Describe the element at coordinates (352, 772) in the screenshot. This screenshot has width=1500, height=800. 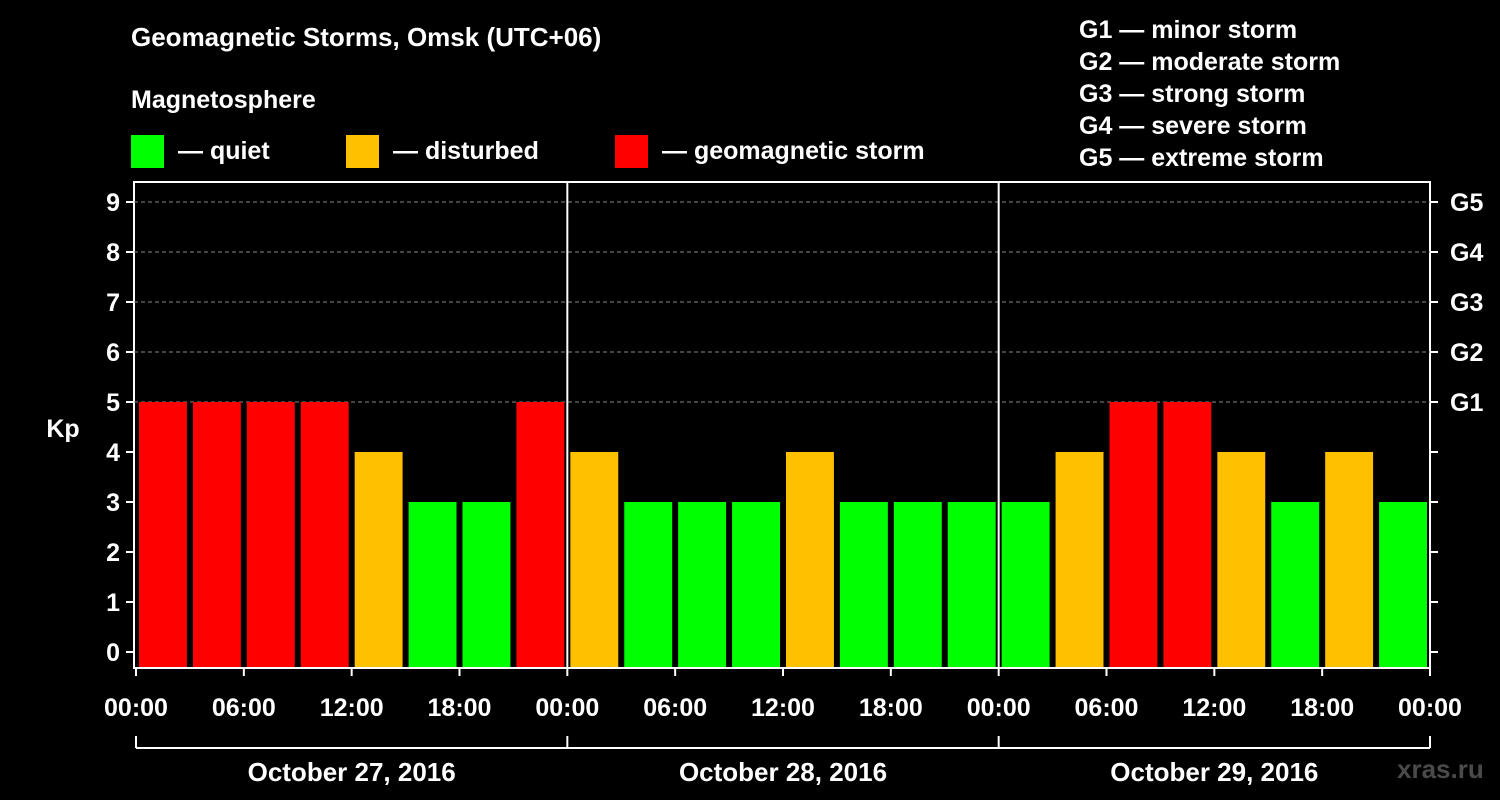
I see `day-label-1: October 27, 2016` at that location.